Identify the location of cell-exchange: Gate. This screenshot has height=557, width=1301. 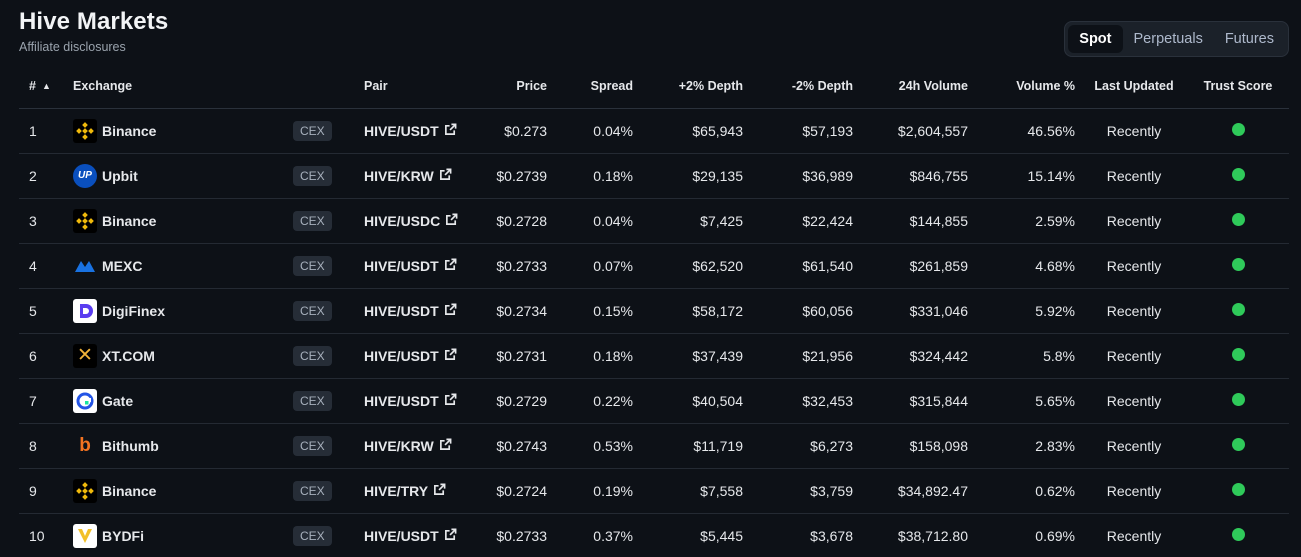
(177, 401).